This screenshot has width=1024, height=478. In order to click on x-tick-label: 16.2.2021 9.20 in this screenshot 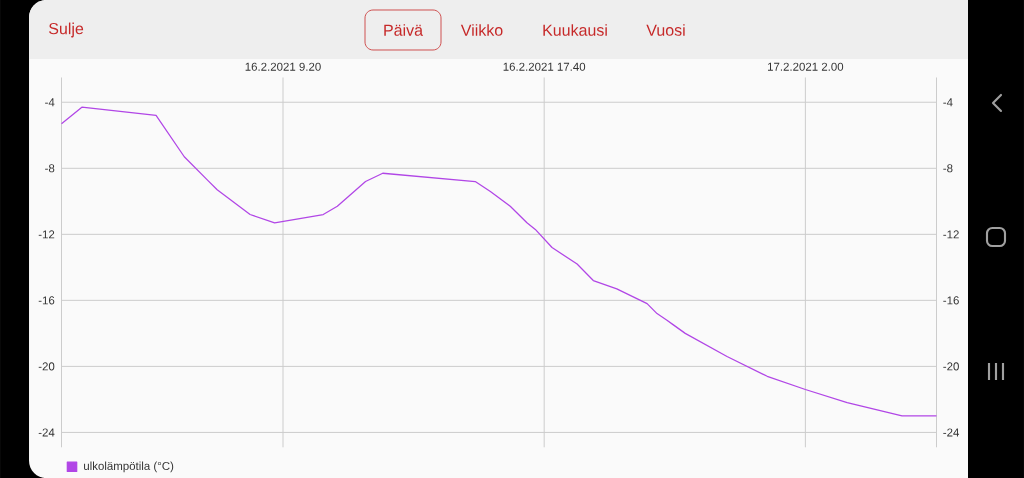, I will do `click(283, 66)`.